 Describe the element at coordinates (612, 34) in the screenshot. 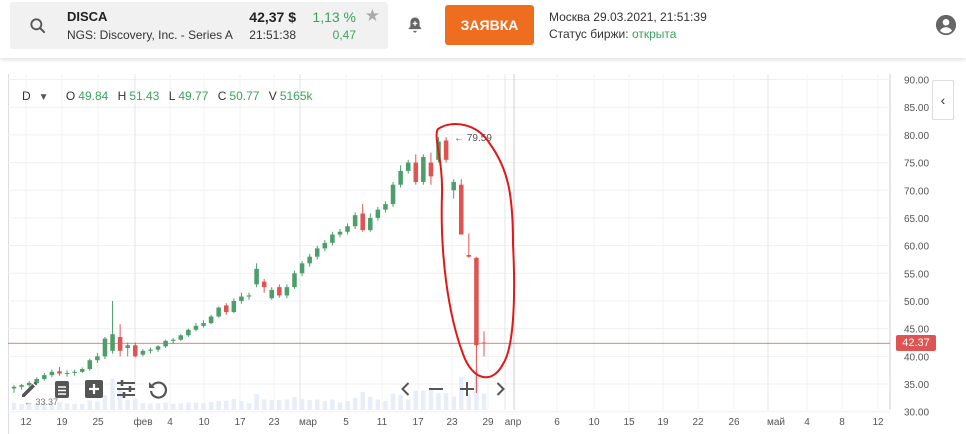

I see `market-status: Статус биржи: открыта` at that location.